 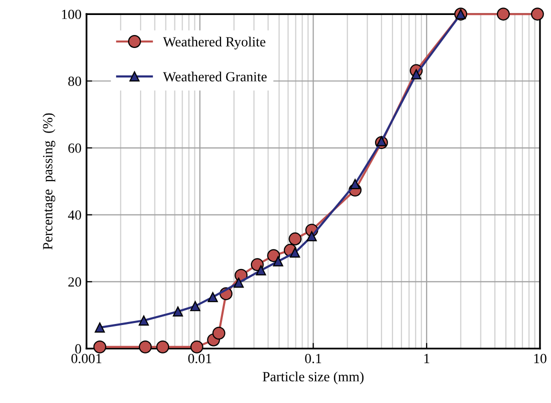 I want to click on x-tick-label: 10, so click(x=540, y=359).